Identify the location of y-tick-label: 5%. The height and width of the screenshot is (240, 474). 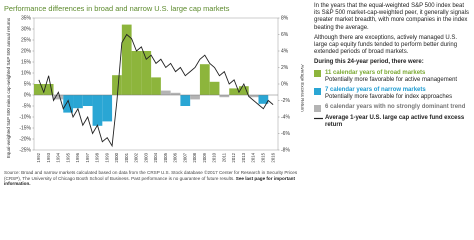
(28, 84).